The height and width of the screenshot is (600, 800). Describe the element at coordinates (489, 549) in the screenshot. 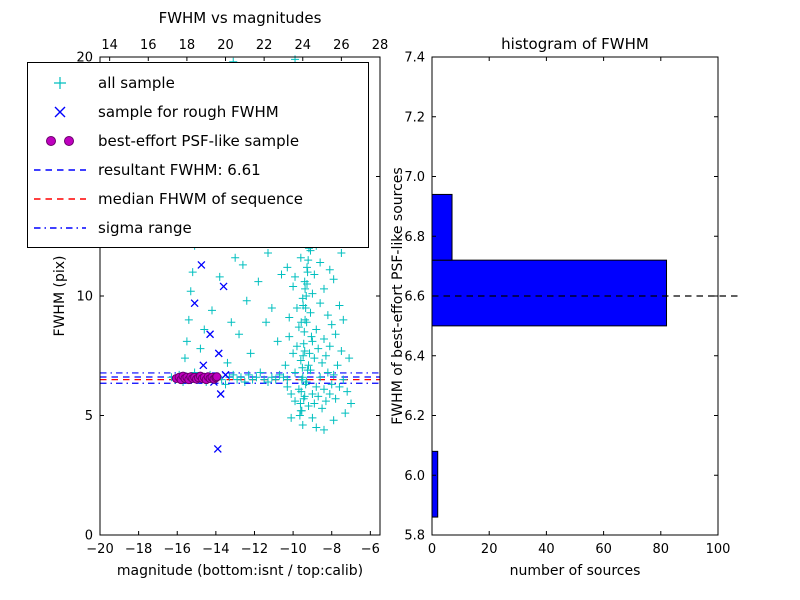

I see `x-tick-label: 20` at that location.